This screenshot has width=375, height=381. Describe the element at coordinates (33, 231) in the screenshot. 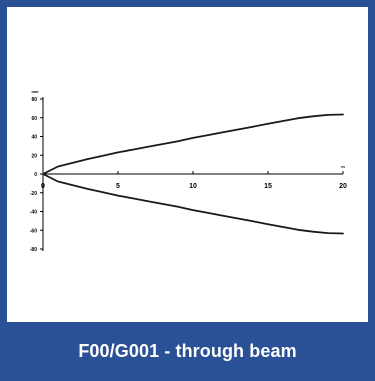

I see `y-tick-label: -60` at that location.